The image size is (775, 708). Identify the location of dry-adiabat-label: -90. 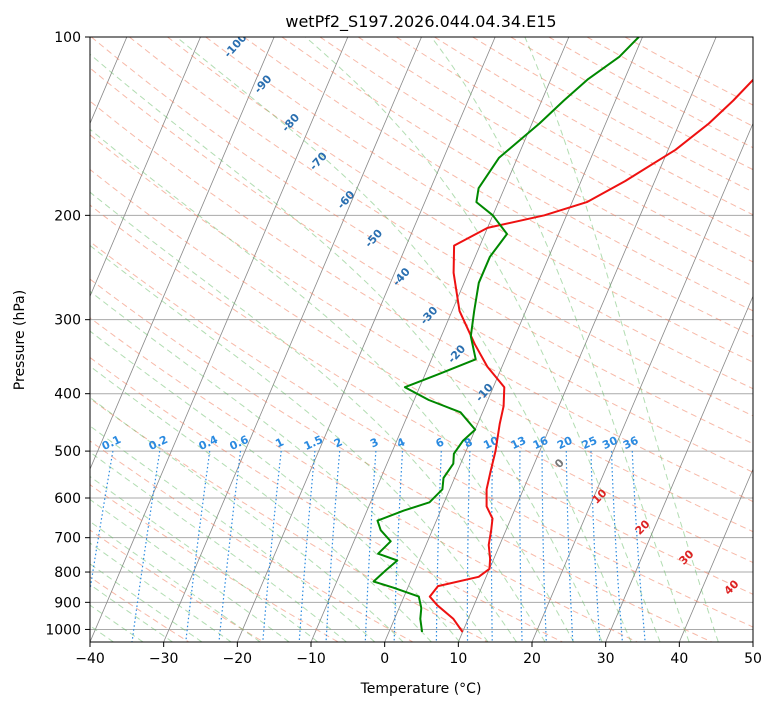
(263, 84).